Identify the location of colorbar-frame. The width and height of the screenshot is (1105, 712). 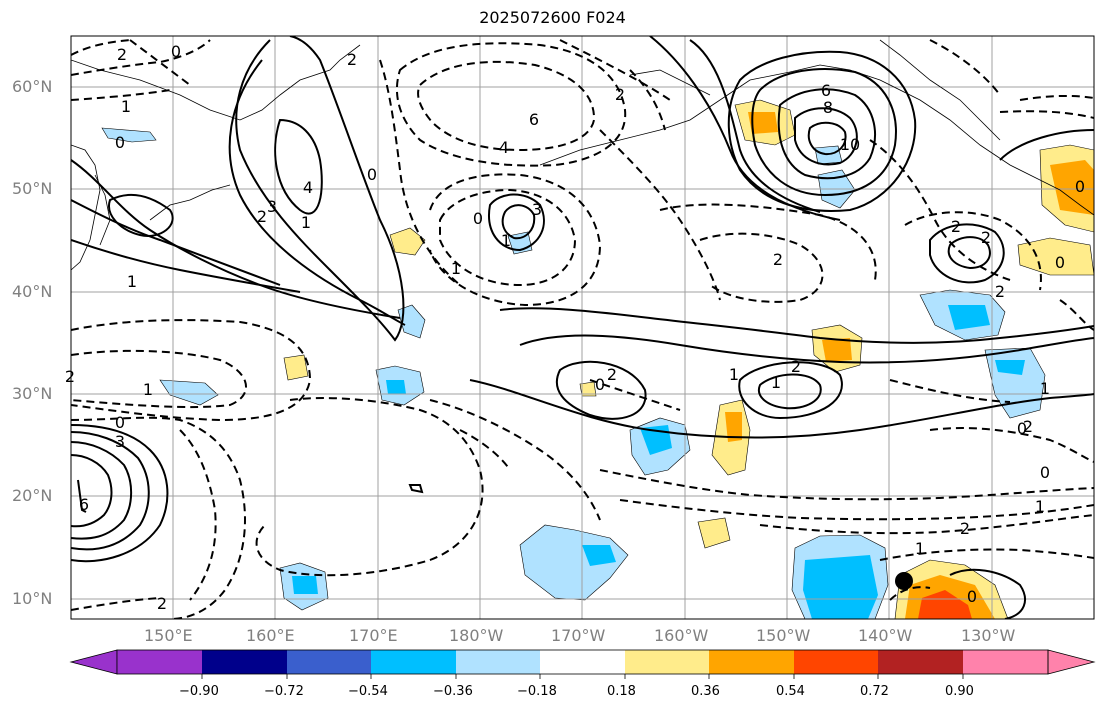
(582, 662).